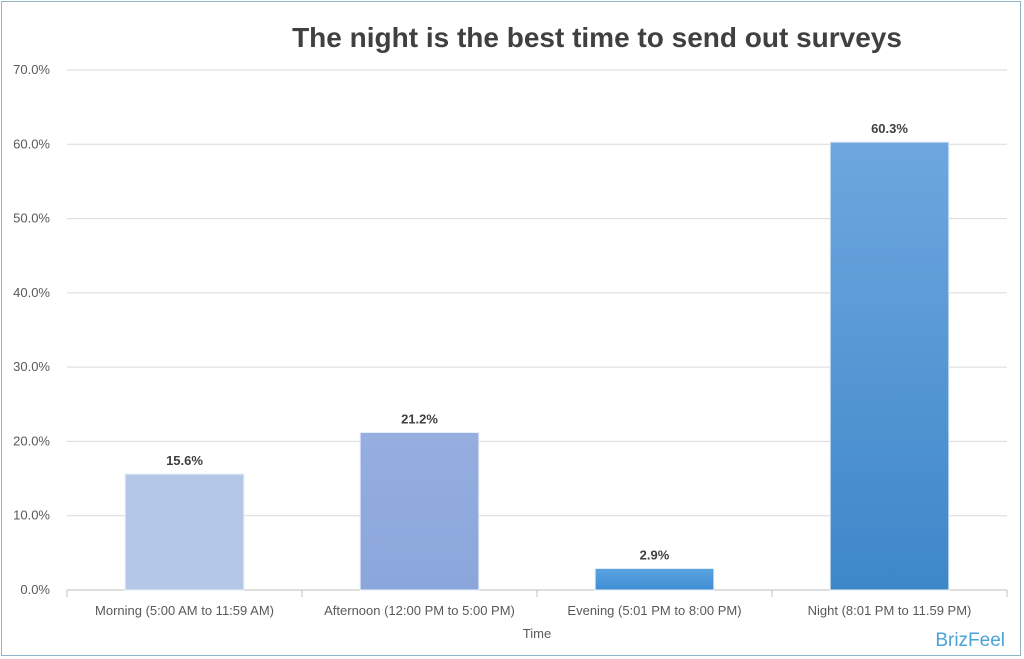  What do you see at coordinates (970, 640) in the screenshot?
I see `brand-watermark: BrizFeel` at bounding box center [970, 640].